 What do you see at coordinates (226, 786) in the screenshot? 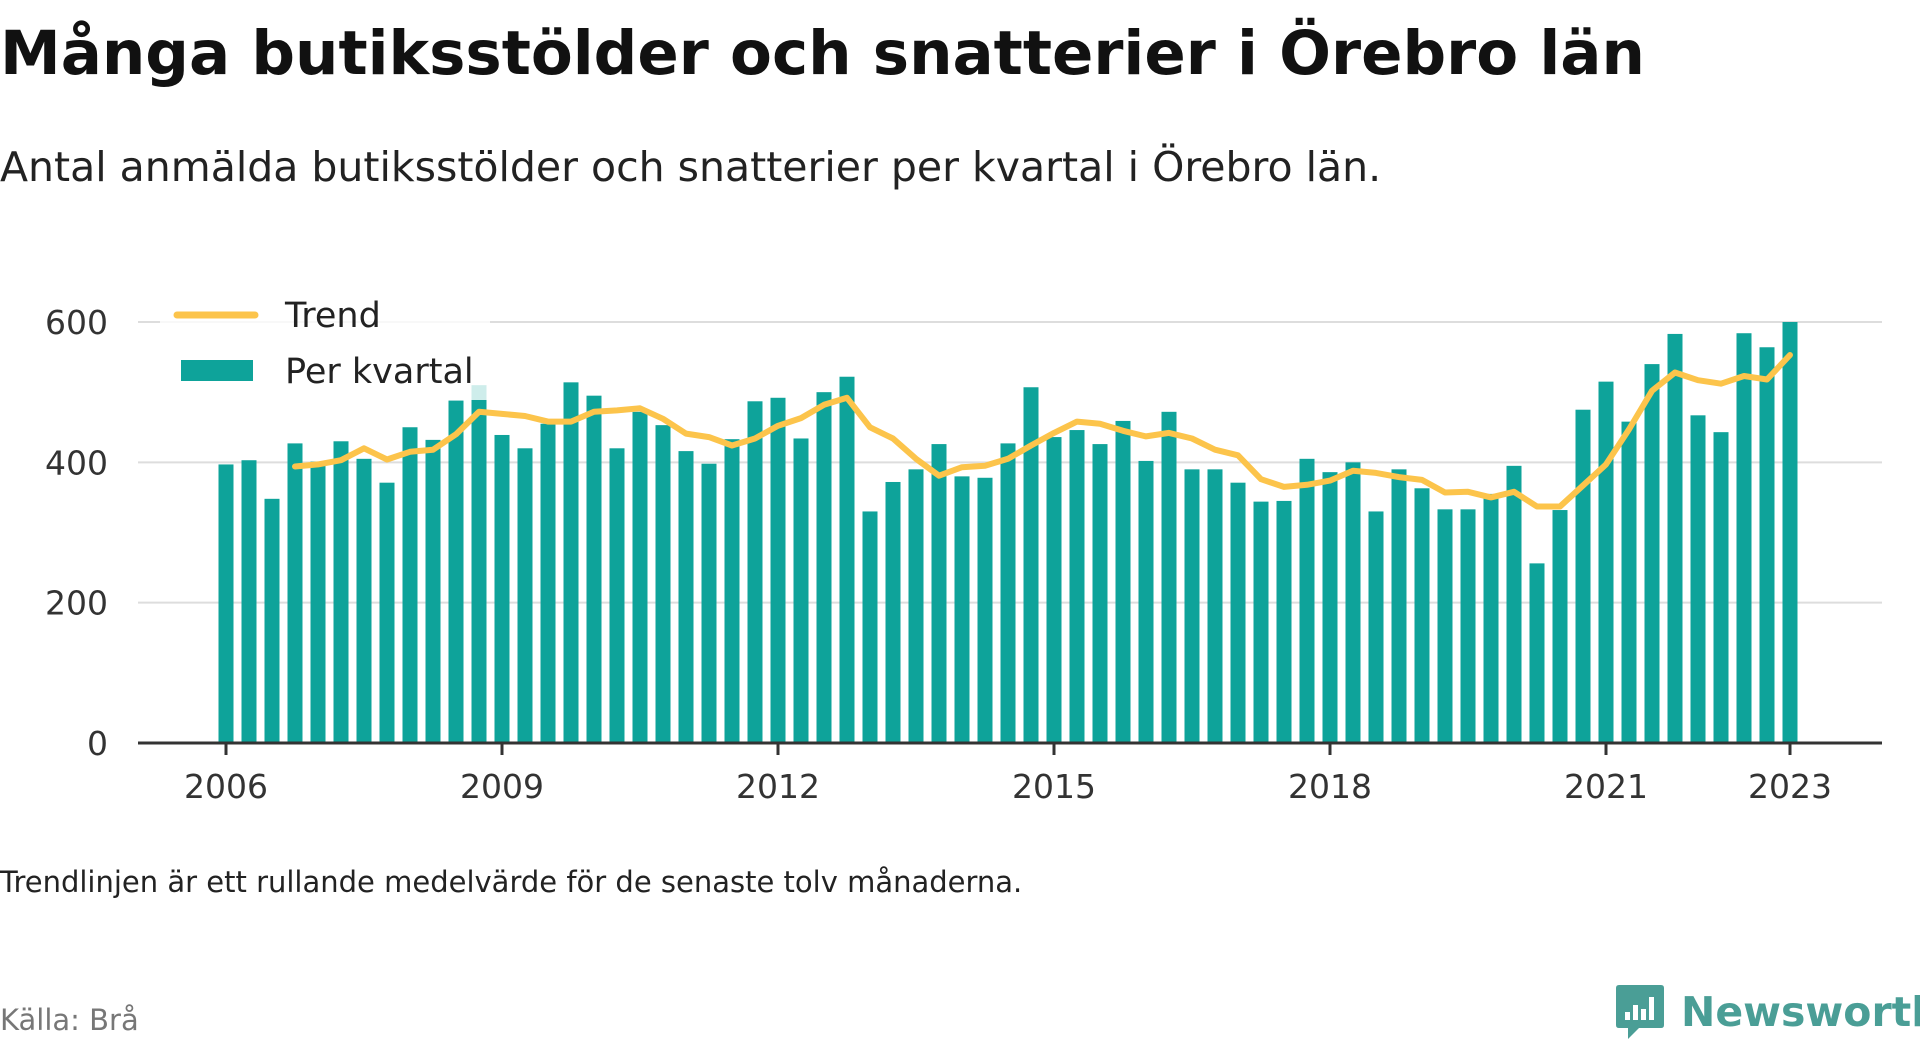
I see `x-tick-label: 2006` at bounding box center [226, 786].